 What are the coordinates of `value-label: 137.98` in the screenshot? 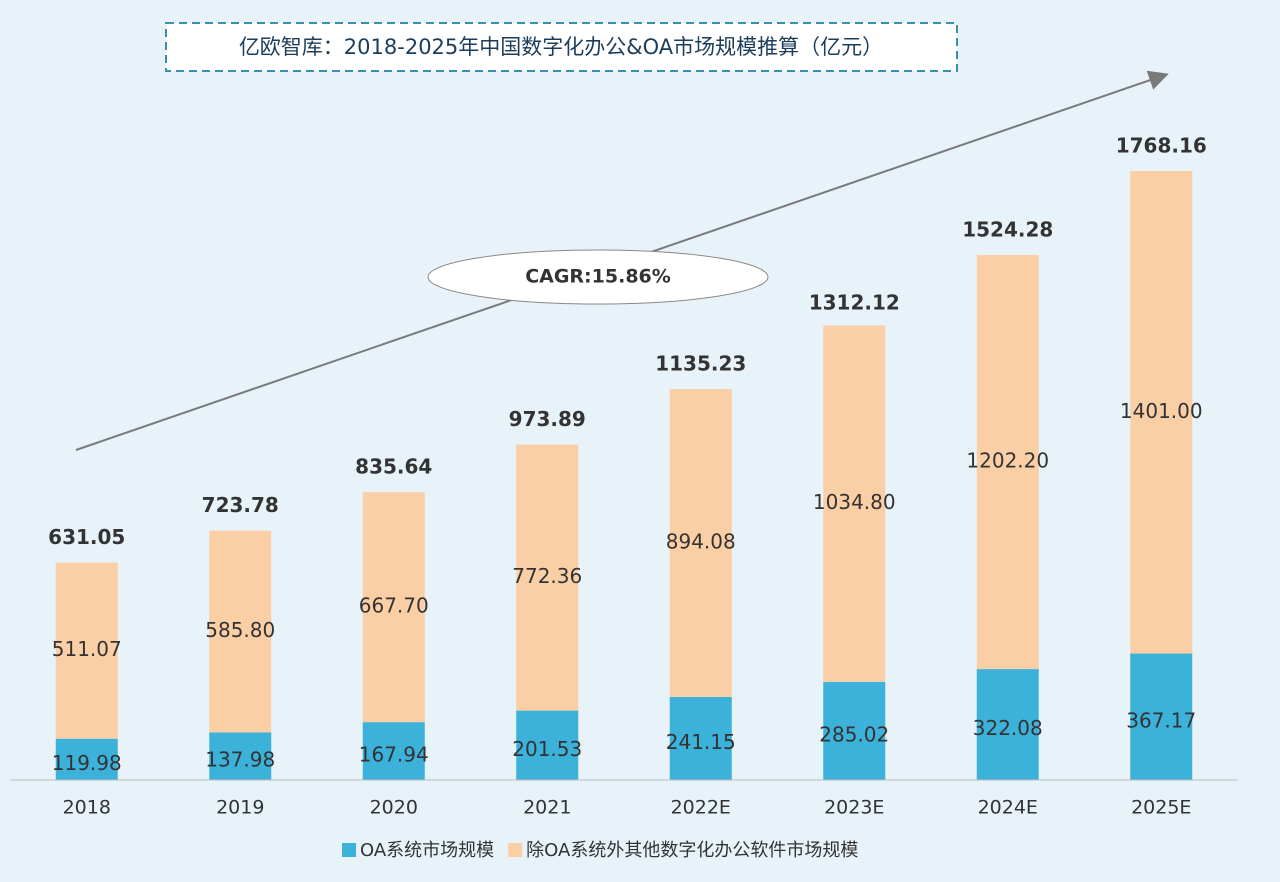 It's located at (240, 760).